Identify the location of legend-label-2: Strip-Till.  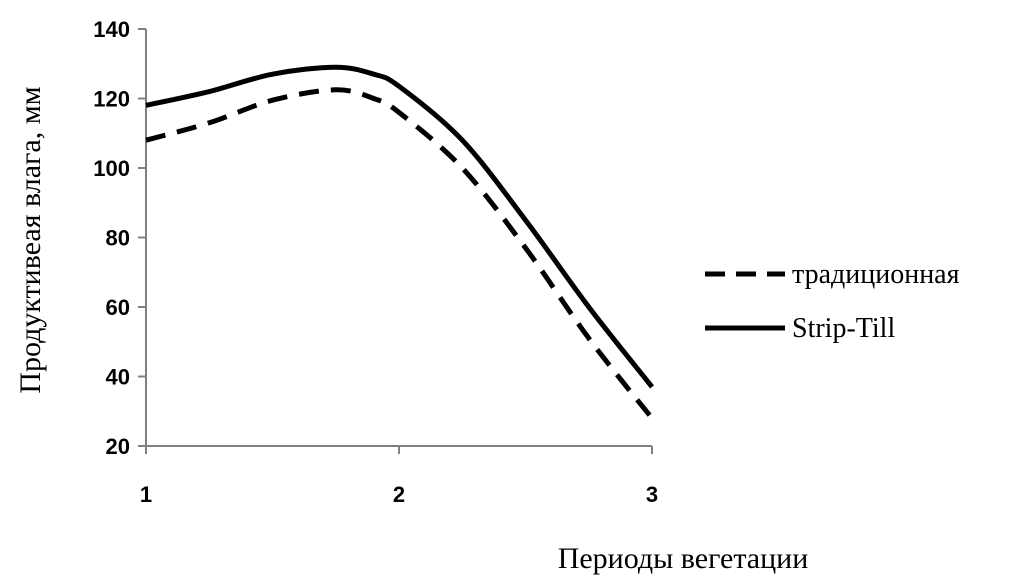
(843, 328).